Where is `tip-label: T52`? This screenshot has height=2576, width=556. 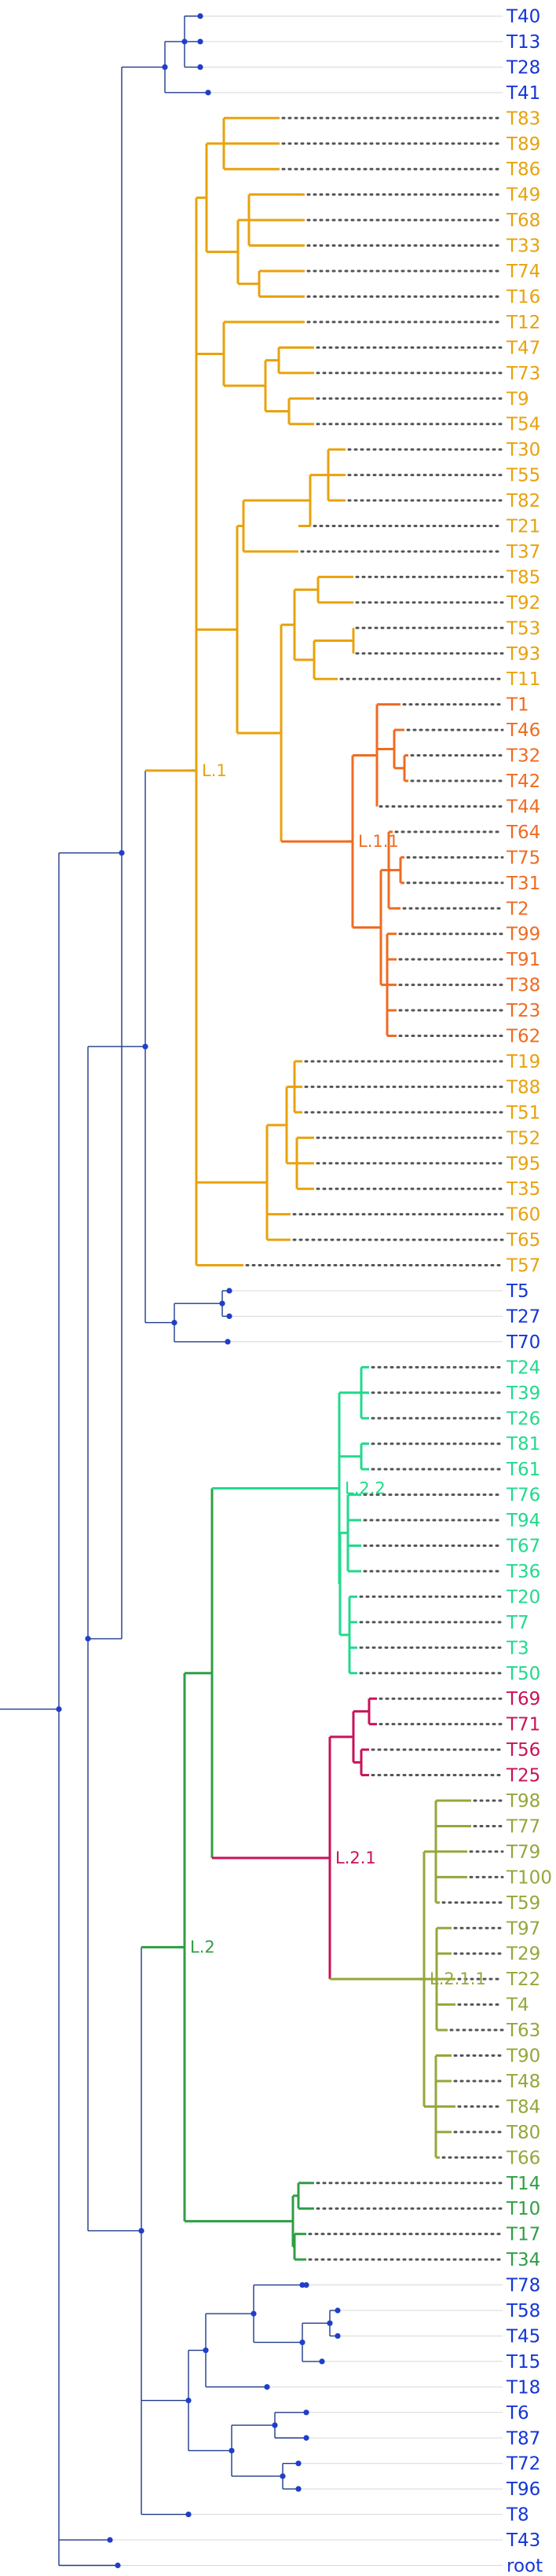 tip-label: T52 is located at coordinates (523, 1138).